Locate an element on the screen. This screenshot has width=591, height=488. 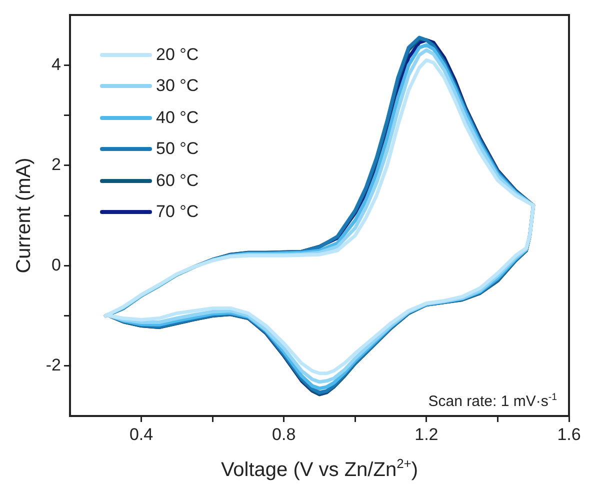
legend-label: 30 °C is located at coordinates (177, 86).